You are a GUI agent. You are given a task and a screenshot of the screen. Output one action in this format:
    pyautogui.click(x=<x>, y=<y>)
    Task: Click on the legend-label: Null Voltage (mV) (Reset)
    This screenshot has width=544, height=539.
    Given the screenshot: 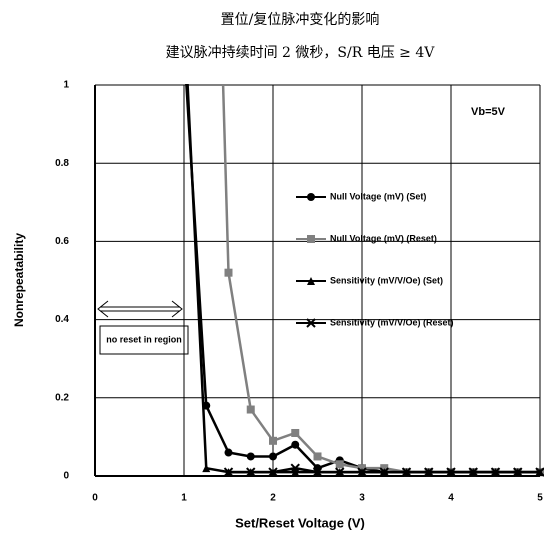 What is the action you would take?
    pyautogui.click(x=383, y=238)
    